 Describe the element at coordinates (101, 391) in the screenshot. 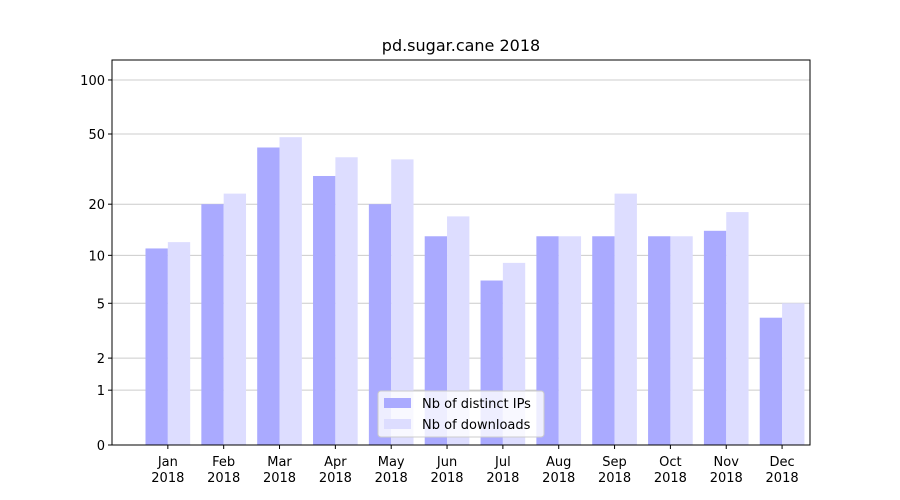

I see `y-tick-label: 1` at that location.